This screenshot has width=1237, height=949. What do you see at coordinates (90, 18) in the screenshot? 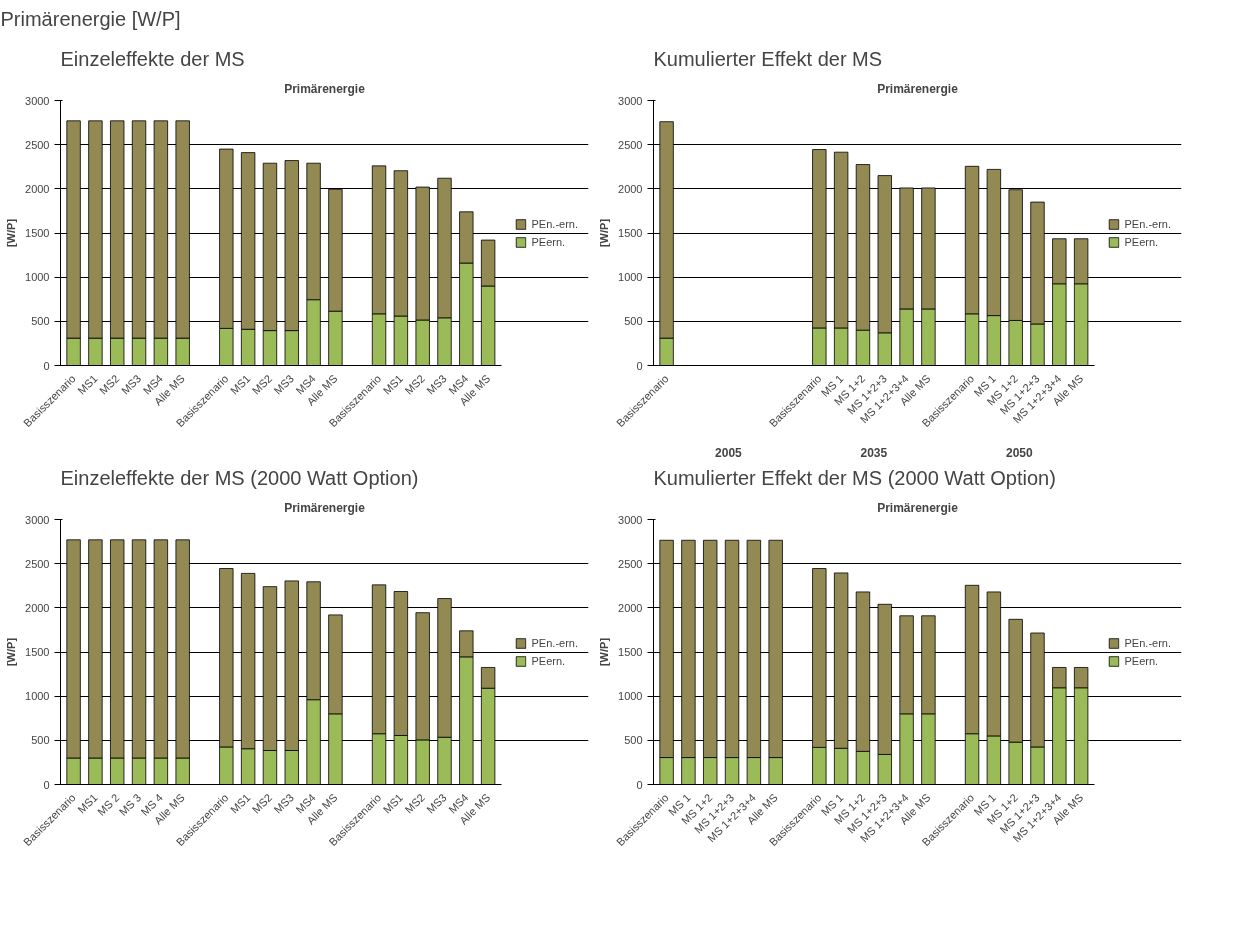
I see `text: Primärenergie [W/P]` at bounding box center [90, 18].